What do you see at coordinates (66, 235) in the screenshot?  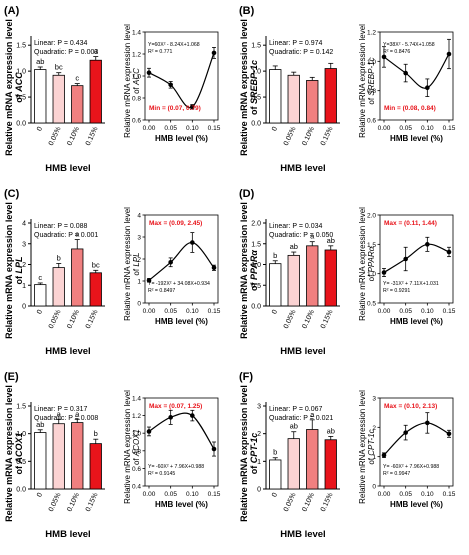 I see `stats-quadratic: Quadratic: P = 0.001` at bounding box center [66, 235].